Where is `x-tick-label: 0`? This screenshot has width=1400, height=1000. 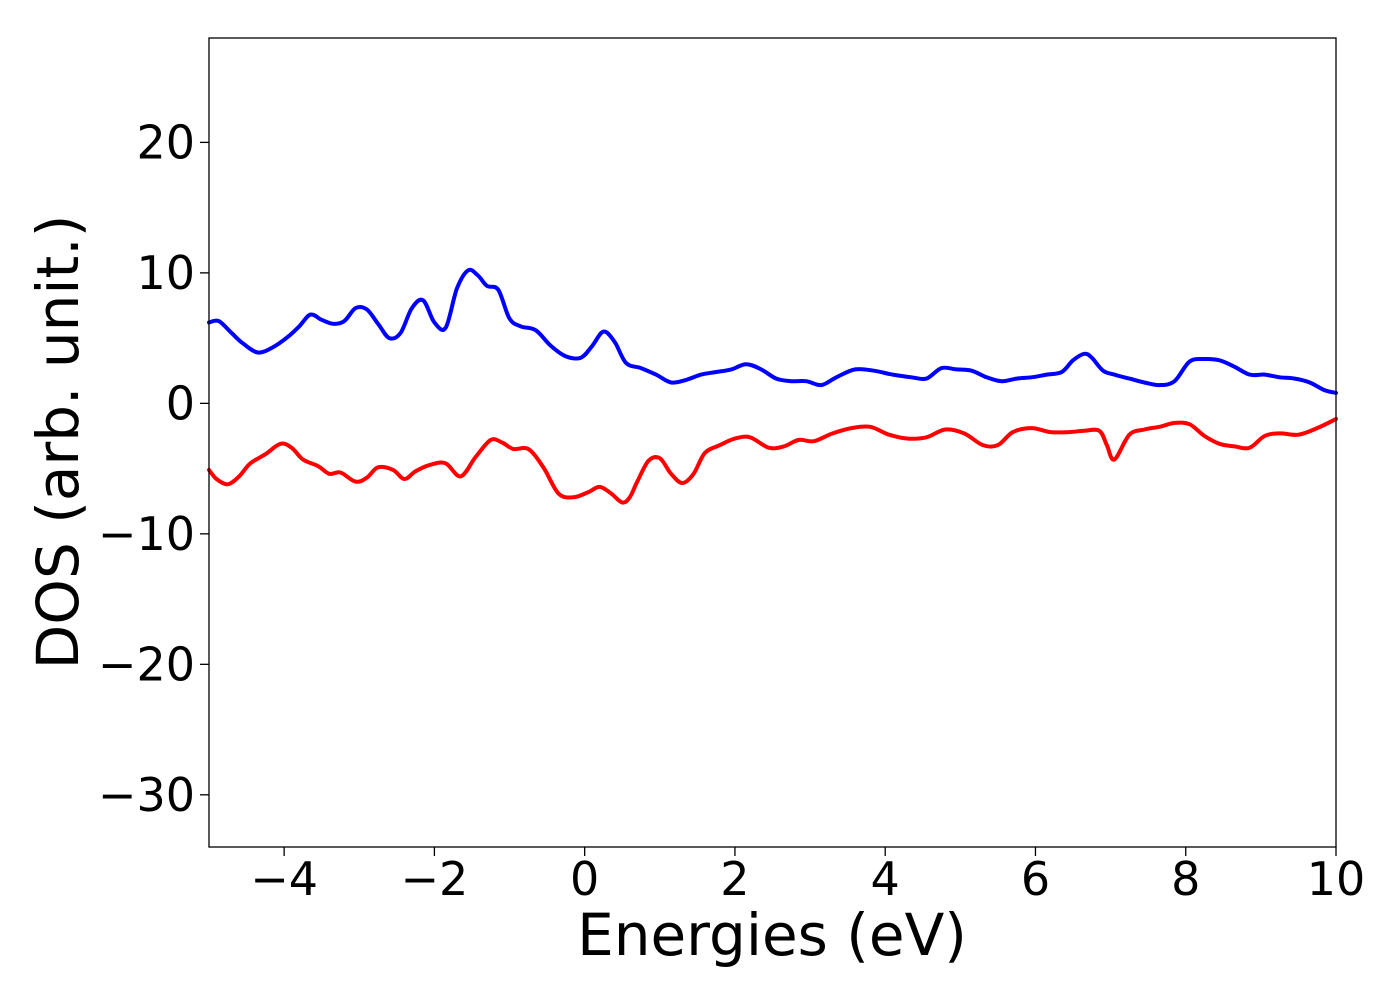 x-tick-label: 0 is located at coordinates (584, 879).